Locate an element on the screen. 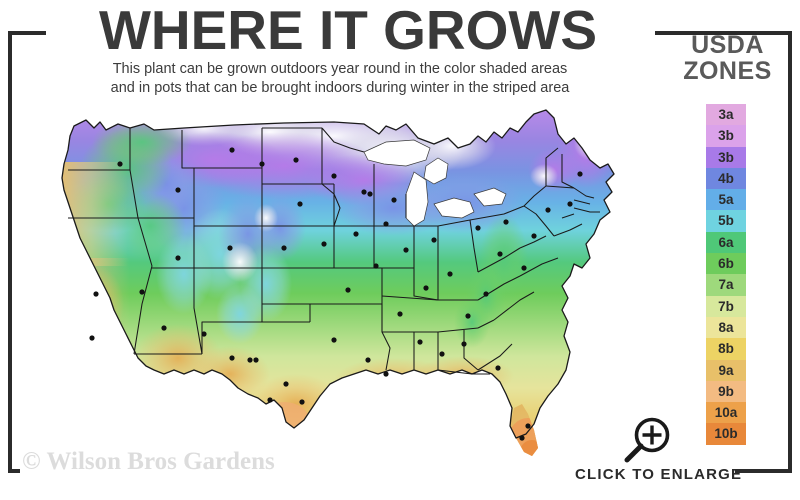  frame-top-right is located at coordinates (723, 33).